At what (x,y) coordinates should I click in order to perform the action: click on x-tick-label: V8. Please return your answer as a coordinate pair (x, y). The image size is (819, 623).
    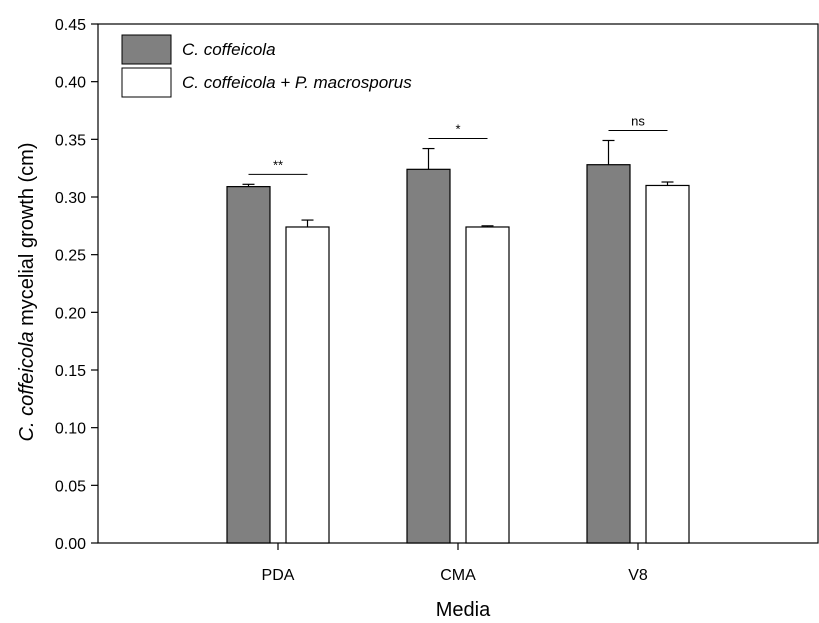
    Looking at the image, I should click on (638, 575).